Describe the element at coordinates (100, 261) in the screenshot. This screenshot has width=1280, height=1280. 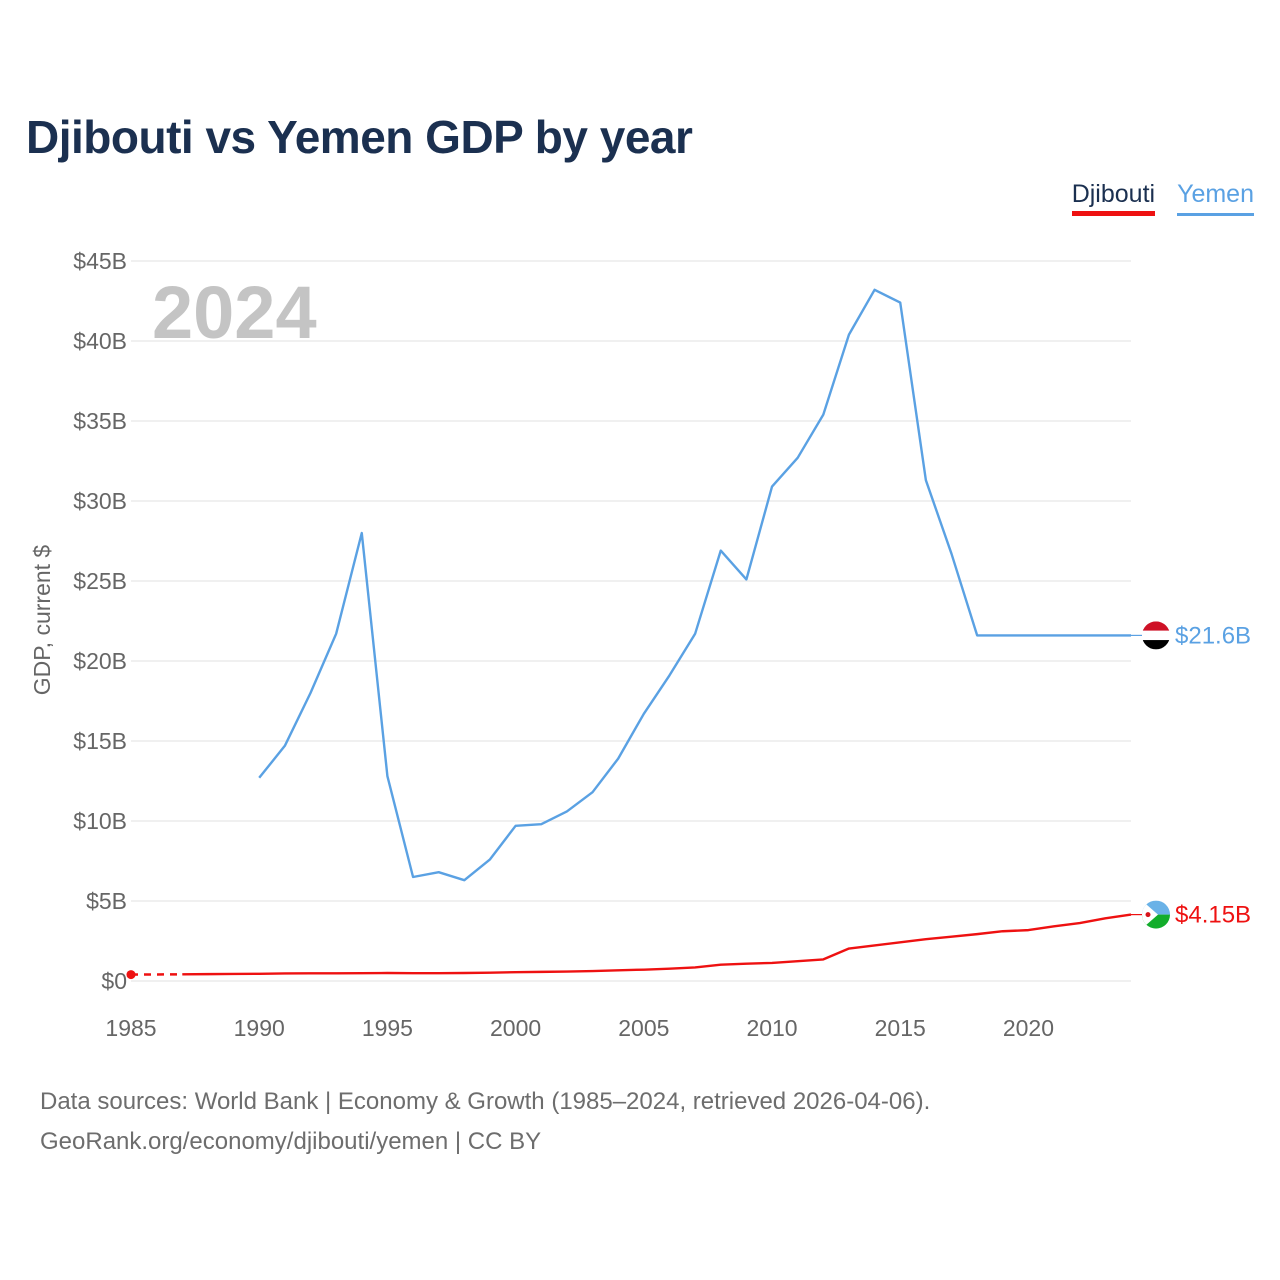
I see `y-tick-label: $45B` at that location.